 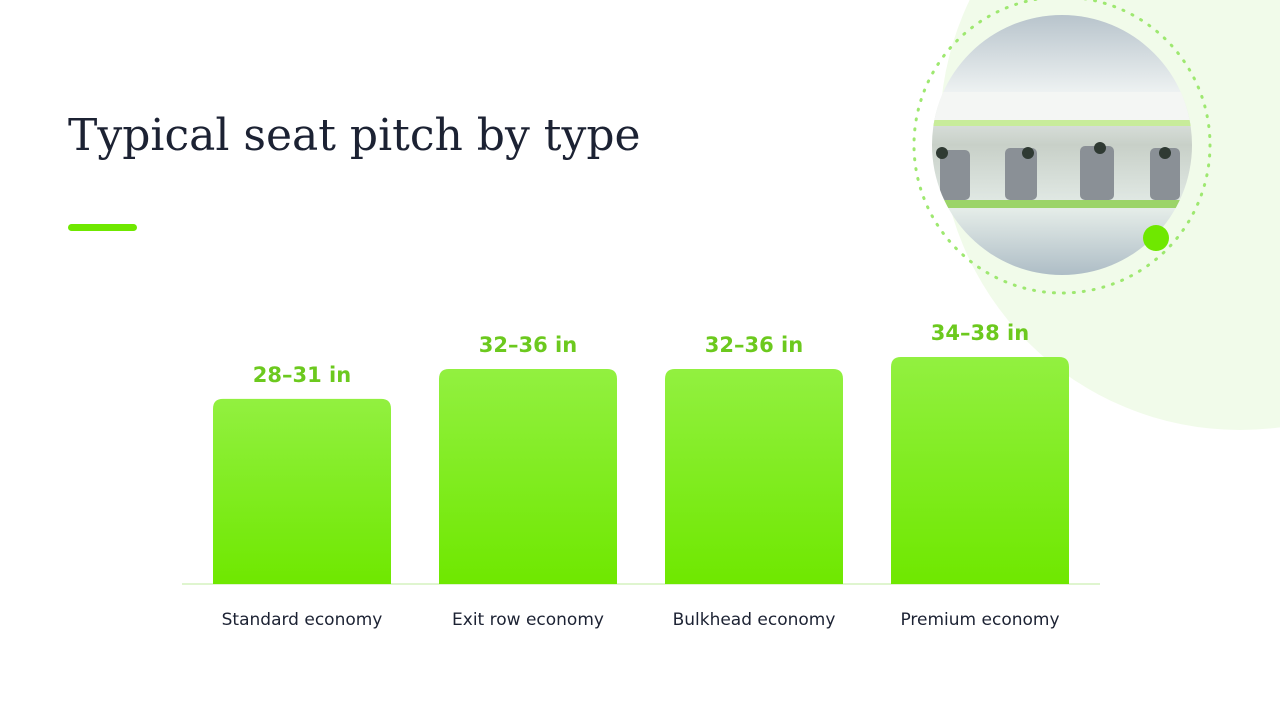 I want to click on x-tick-label: Premium economy, so click(x=979, y=620).